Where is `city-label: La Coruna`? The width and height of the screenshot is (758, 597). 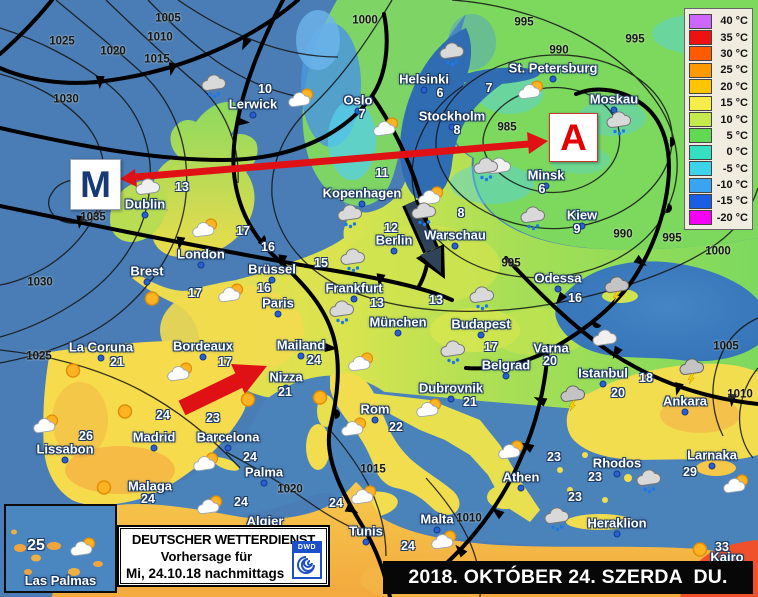
city-label: La Coruna is located at coordinates (101, 347).